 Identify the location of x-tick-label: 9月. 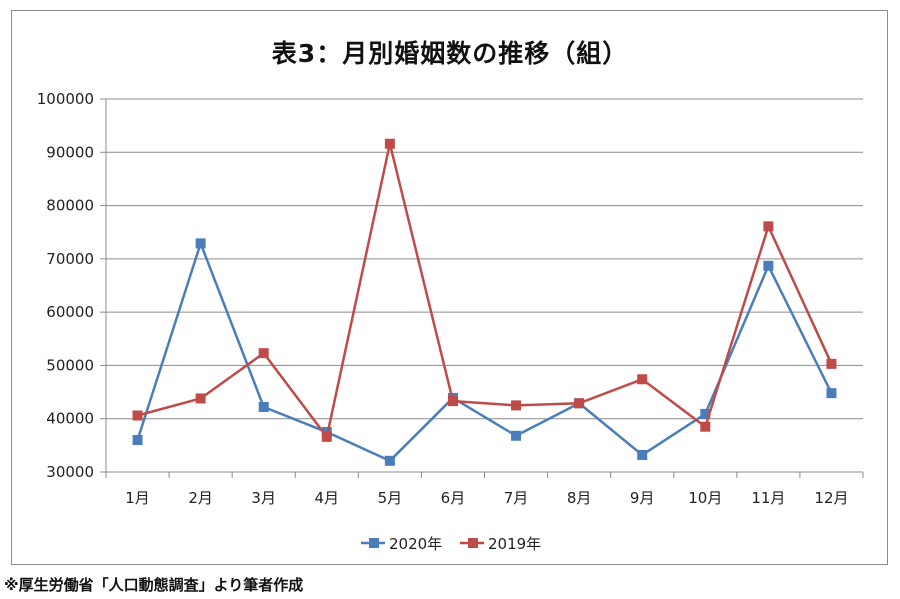
(642, 498).